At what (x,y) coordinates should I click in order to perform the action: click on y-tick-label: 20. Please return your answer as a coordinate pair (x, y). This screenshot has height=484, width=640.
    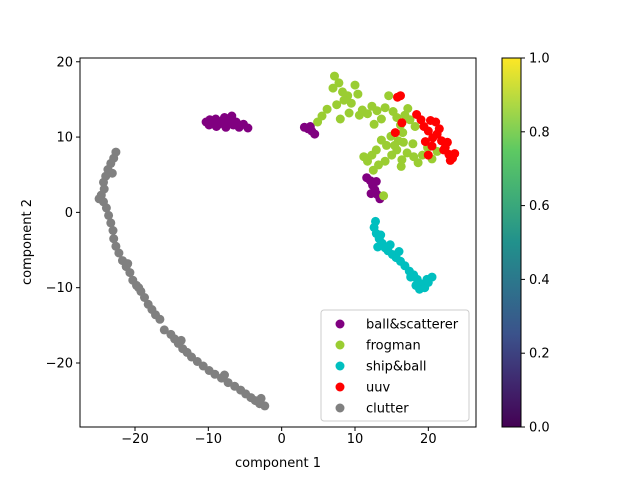
    Looking at the image, I should click on (64, 62).